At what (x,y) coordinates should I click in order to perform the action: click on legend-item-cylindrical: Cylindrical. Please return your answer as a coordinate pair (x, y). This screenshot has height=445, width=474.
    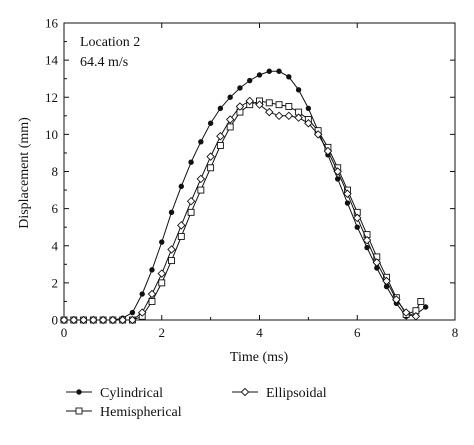
    Looking at the image, I should click on (114, 393).